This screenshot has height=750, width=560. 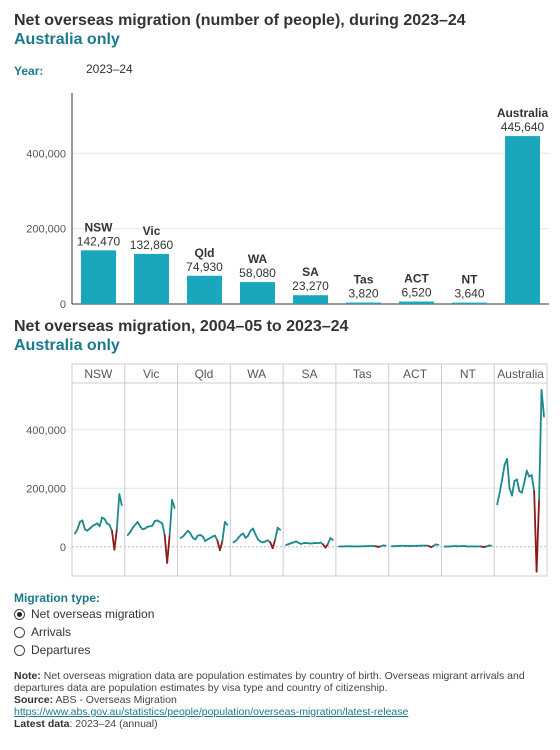 What do you see at coordinates (282, 724) in the screenshot?
I see `latest-line: Latest data: 2023–24 (annual)` at bounding box center [282, 724].